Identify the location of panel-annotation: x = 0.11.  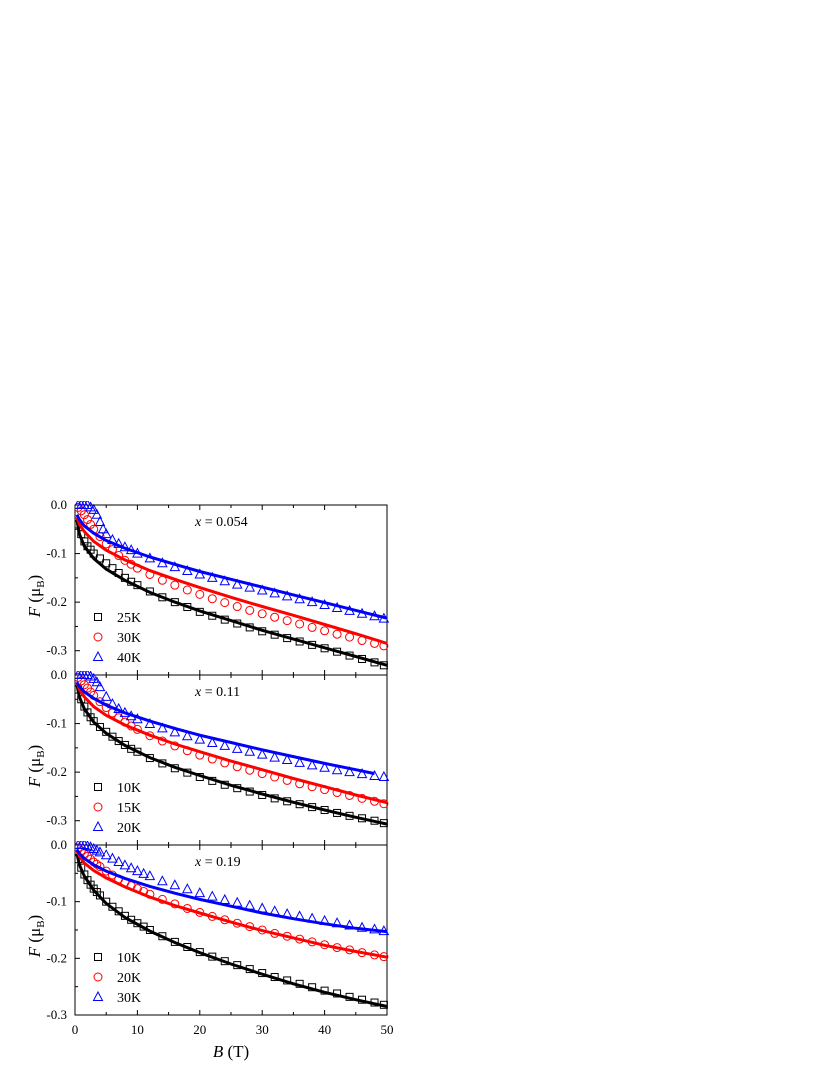
(217, 692).